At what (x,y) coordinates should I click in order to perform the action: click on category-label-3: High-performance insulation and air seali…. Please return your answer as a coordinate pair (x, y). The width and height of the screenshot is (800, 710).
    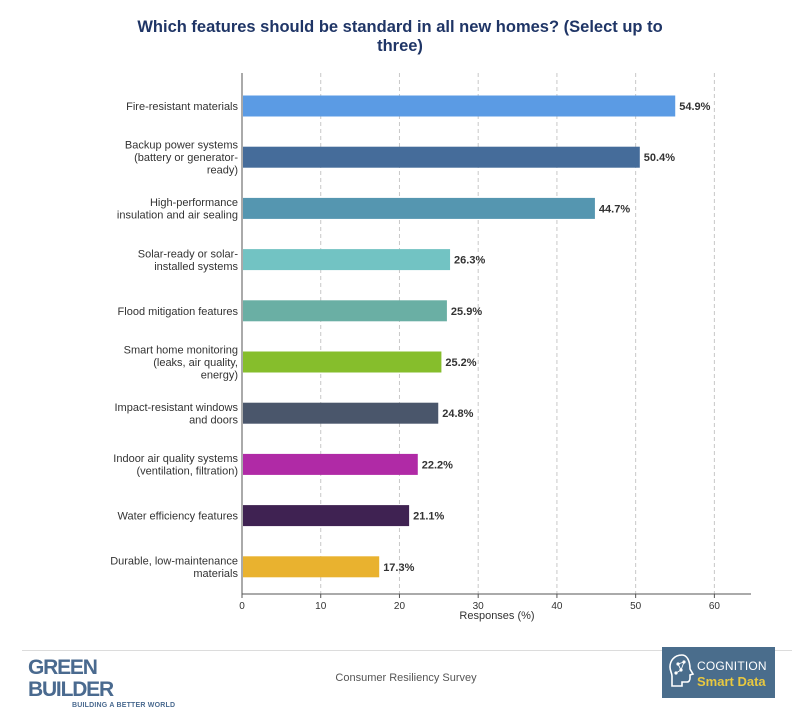
    Looking at the image, I should click on (177, 209).